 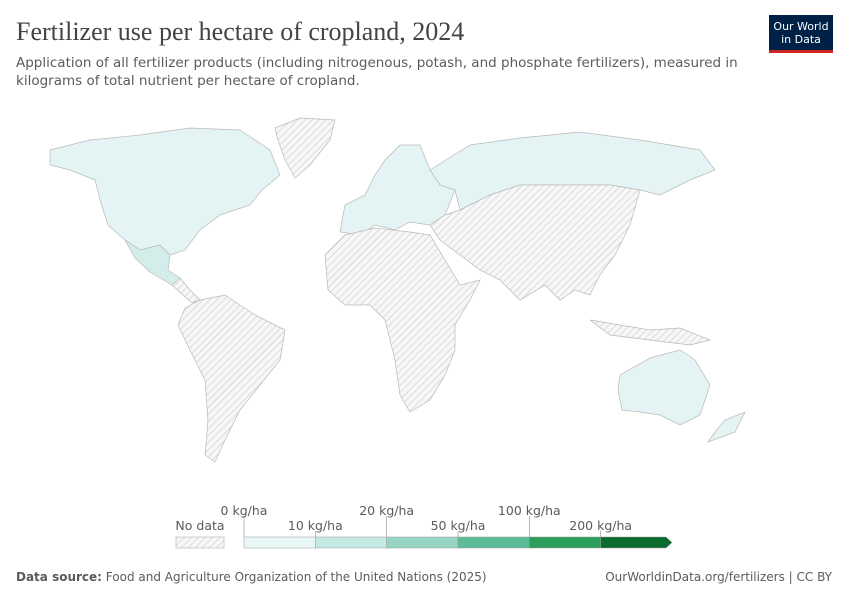 What do you see at coordinates (199, 525) in the screenshot?
I see `legend-label: No data` at bounding box center [199, 525].